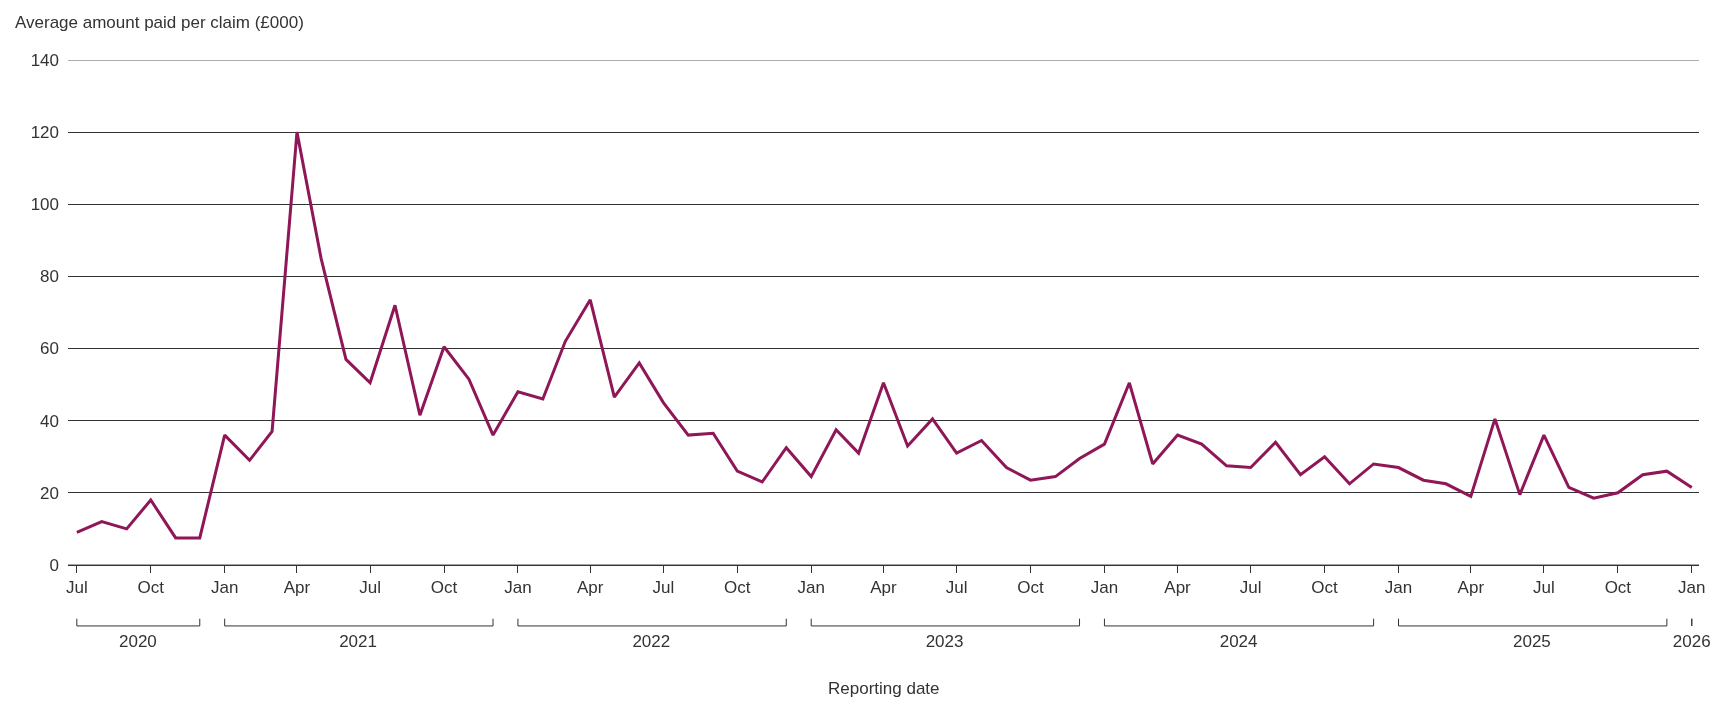  What do you see at coordinates (1531, 641) in the screenshot?
I see `x2-tick-label: 2025` at bounding box center [1531, 641].